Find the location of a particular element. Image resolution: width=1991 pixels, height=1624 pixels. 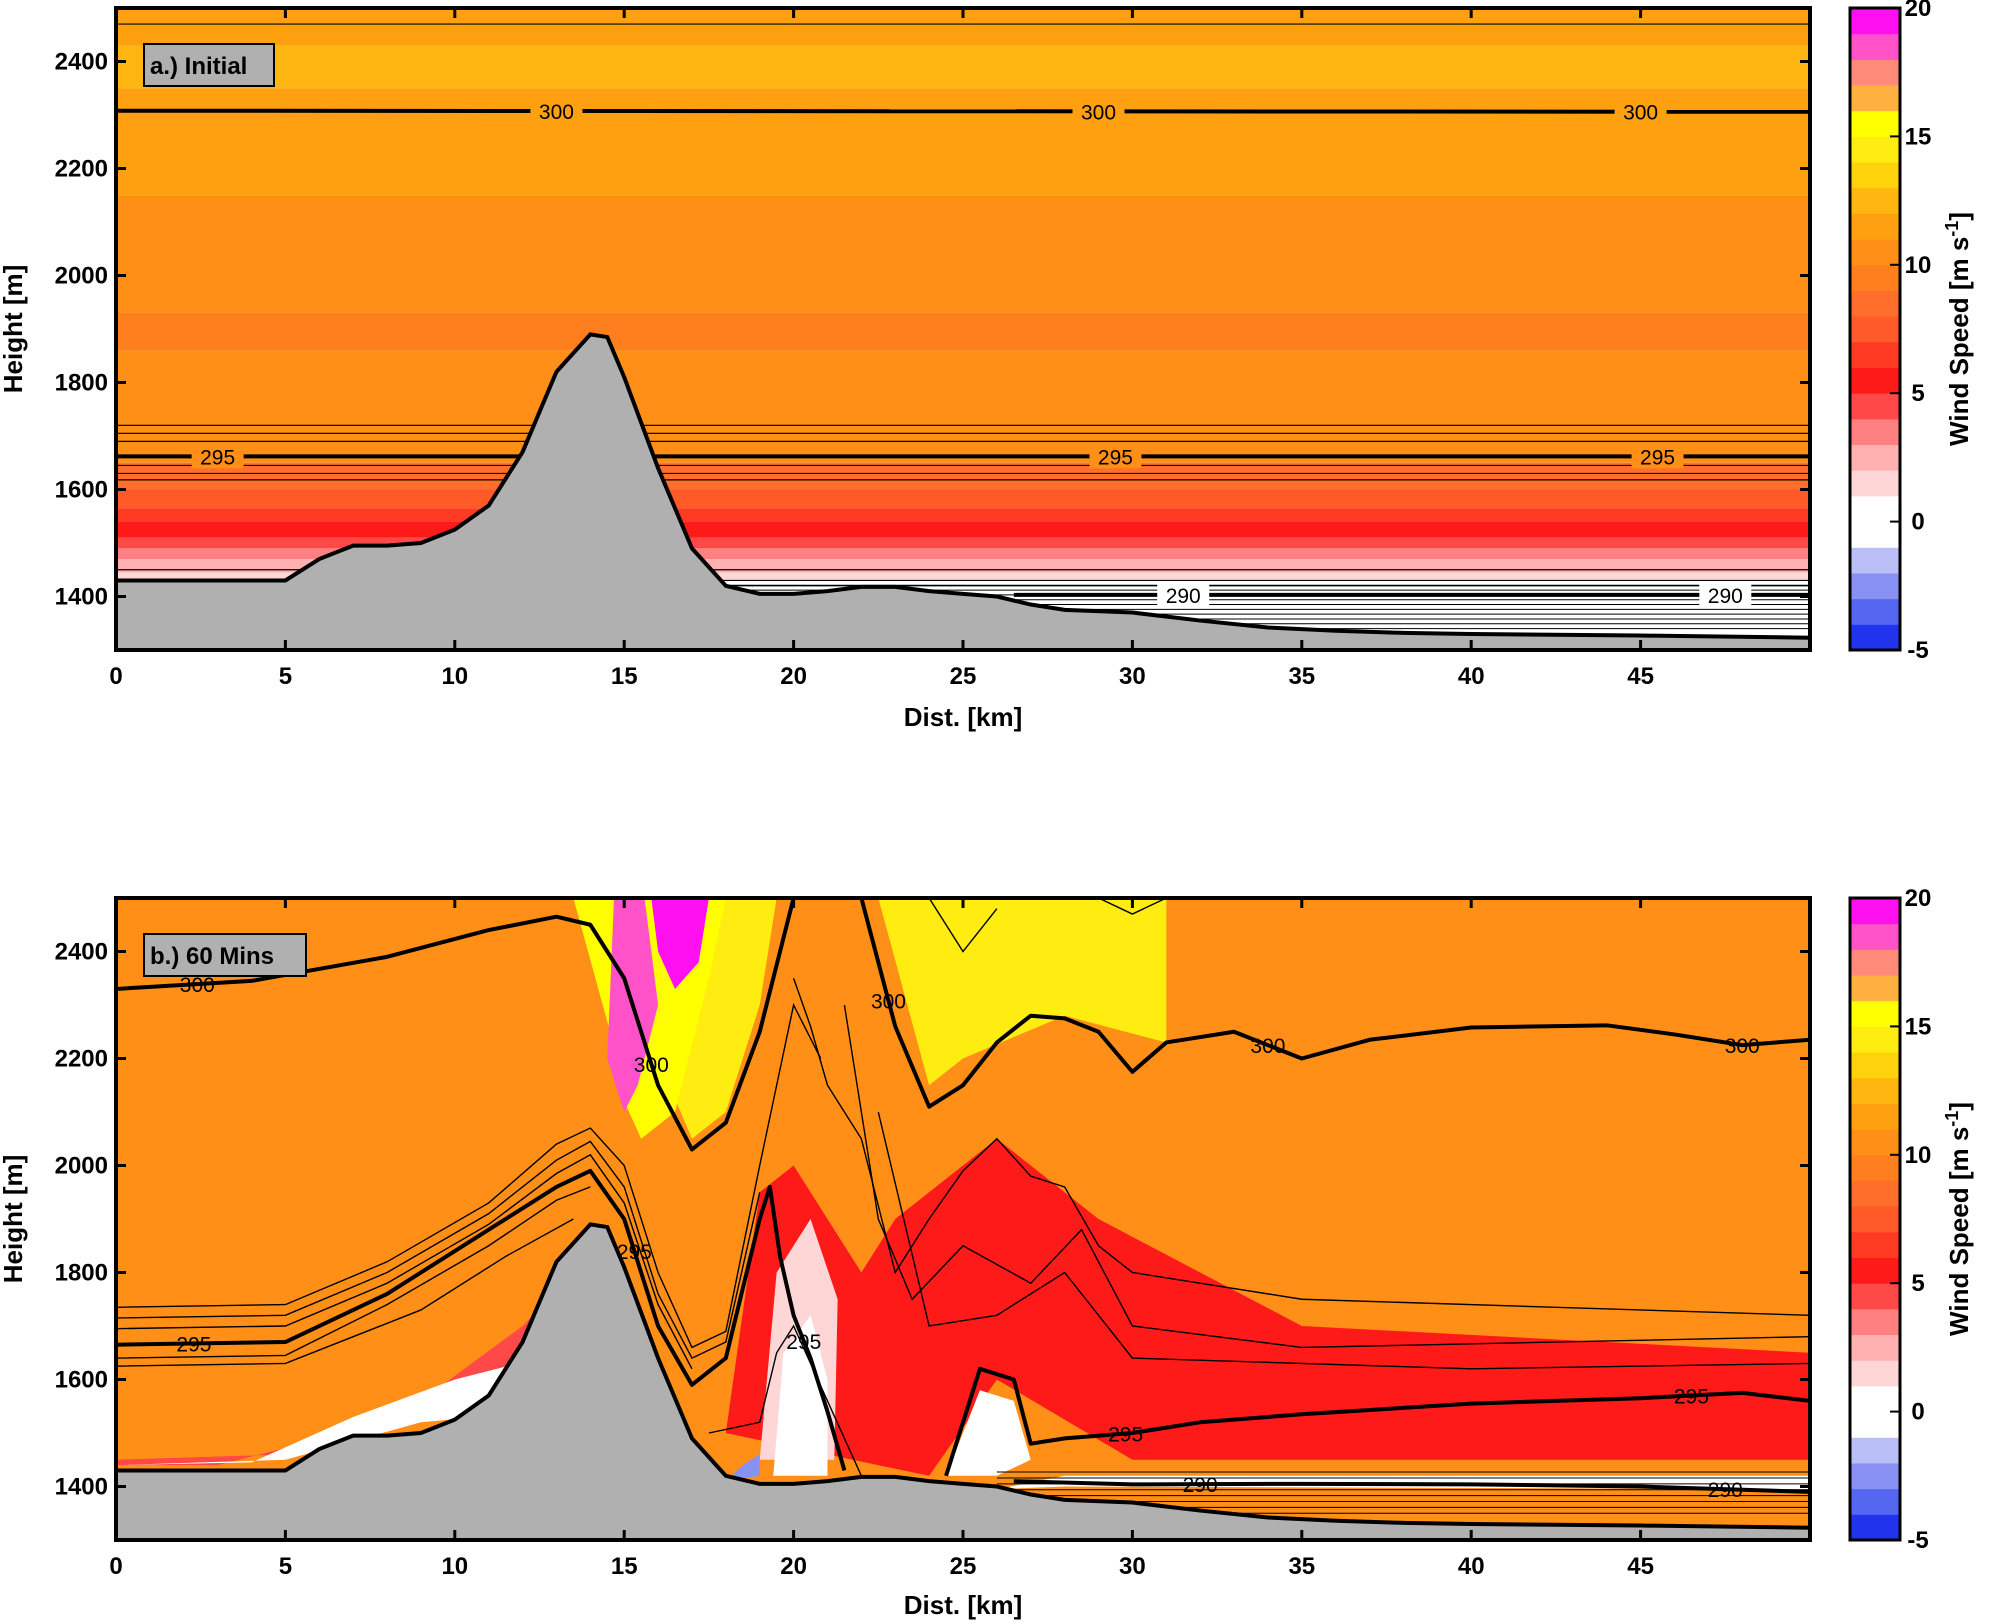

x-tick-label: 45 is located at coordinates (1640, 676).